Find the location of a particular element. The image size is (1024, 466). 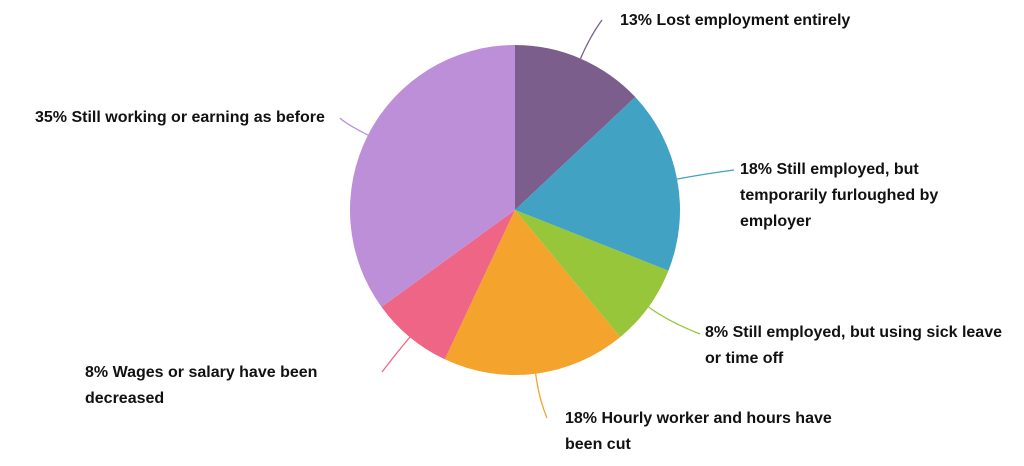

slice-label: 8% Wages or salary have been decreased is located at coordinates (230, 386).